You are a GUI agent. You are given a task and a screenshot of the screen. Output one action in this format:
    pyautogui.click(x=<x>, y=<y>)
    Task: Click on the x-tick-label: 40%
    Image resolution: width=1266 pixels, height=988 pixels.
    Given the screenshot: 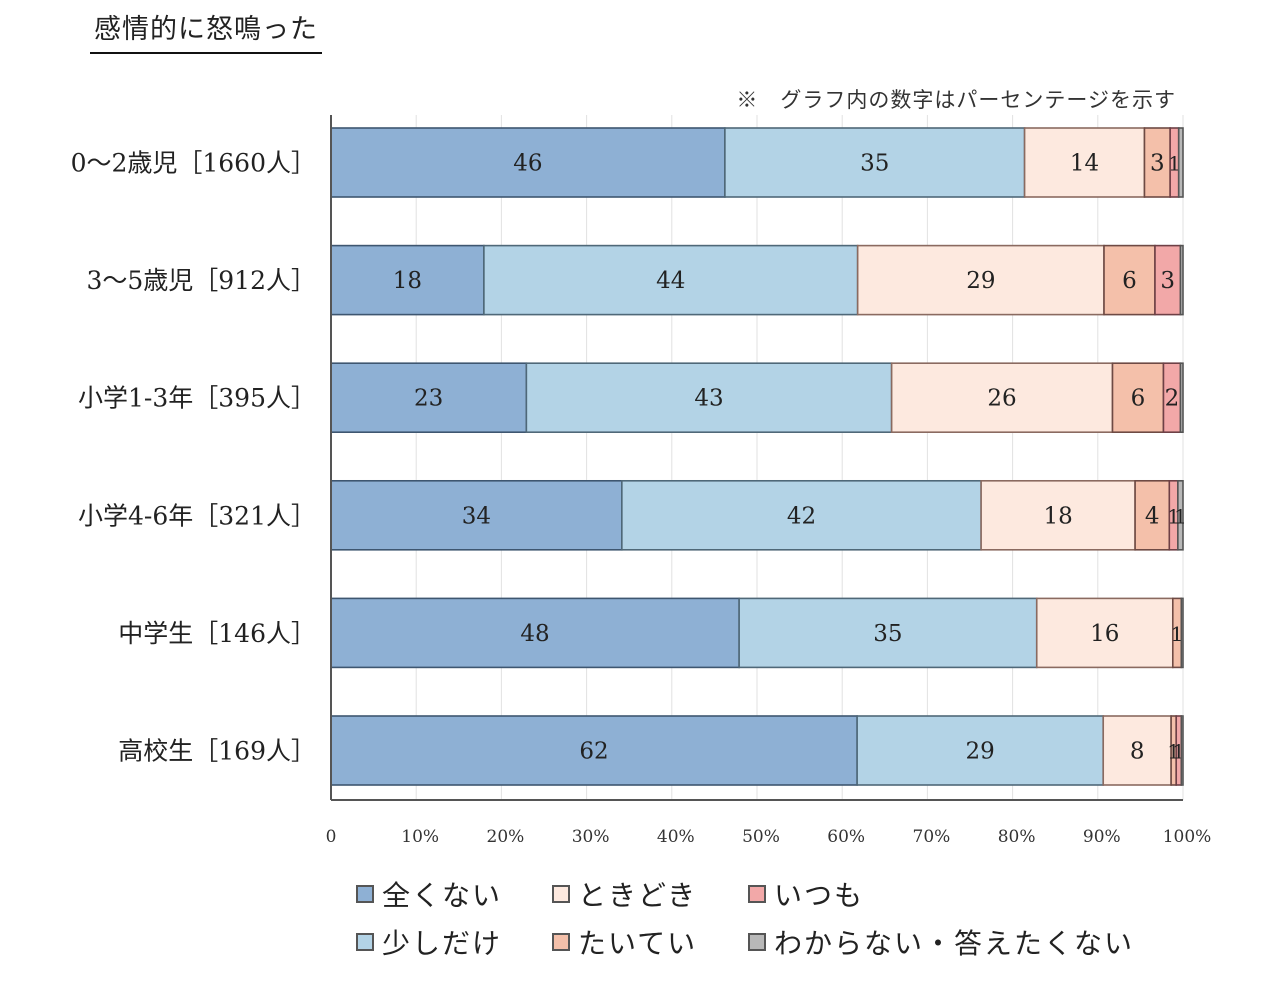 What is the action you would take?
    pyautogui.click(x=676, y=837)
    